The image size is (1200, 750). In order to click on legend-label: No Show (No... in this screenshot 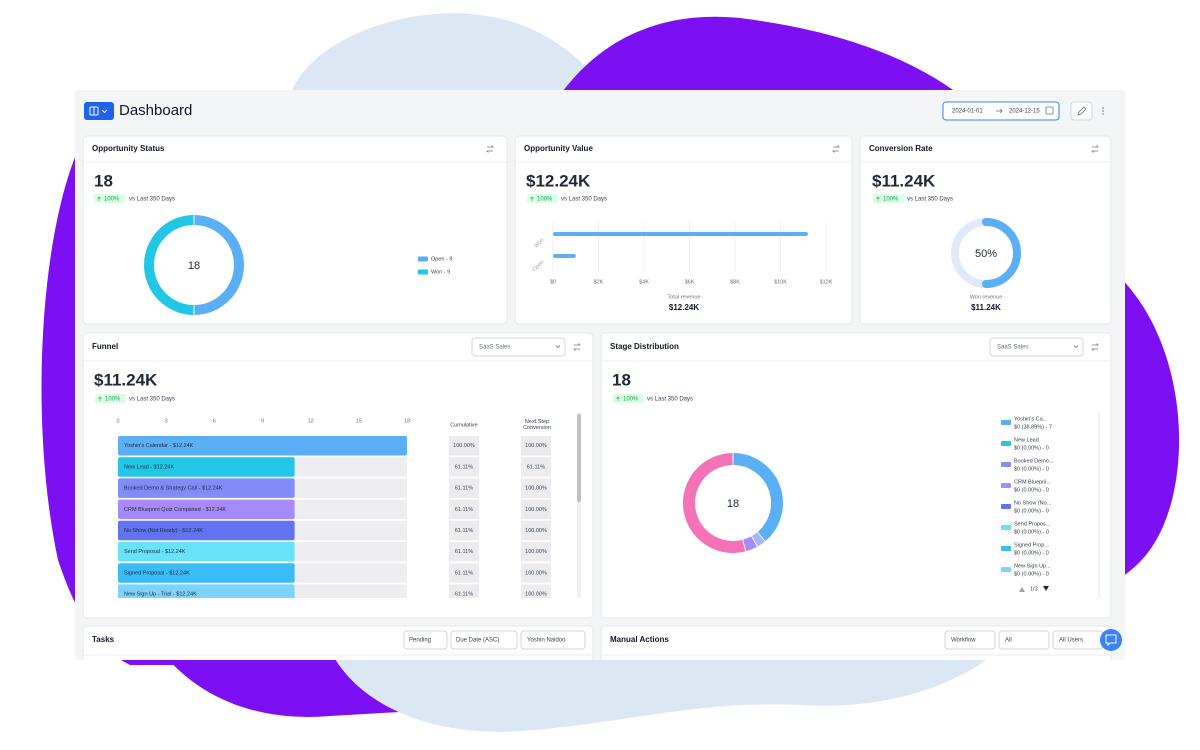, I will do `click(1033, 503)`.